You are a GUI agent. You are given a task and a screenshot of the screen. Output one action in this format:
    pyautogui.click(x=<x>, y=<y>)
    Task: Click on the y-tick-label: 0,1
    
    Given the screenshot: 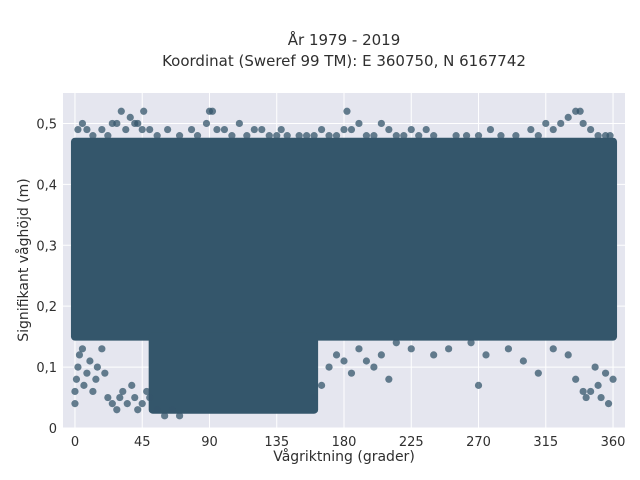 What is the action you would take?
    pyautogui.click(x=46, y=368)
    